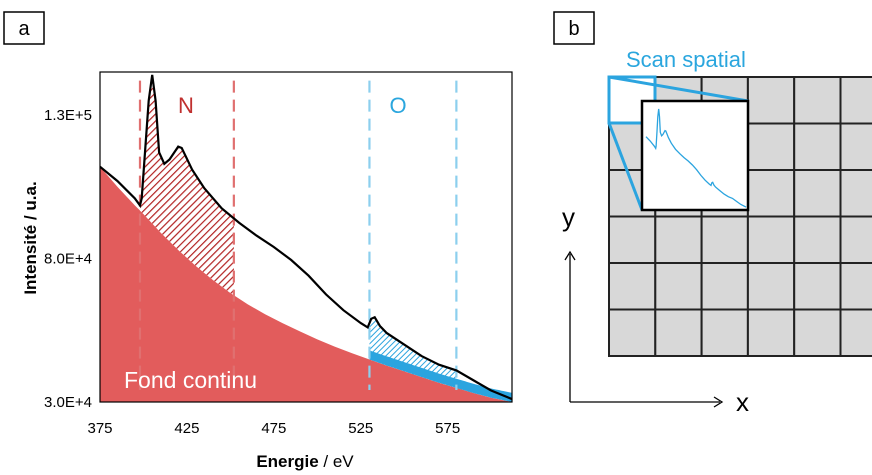 The width and height of the screenshot is (872, 475). Describe the element at coordinates (337, 461) in the screenshot. I see `x-axis-title-unit: / eV` at that location.